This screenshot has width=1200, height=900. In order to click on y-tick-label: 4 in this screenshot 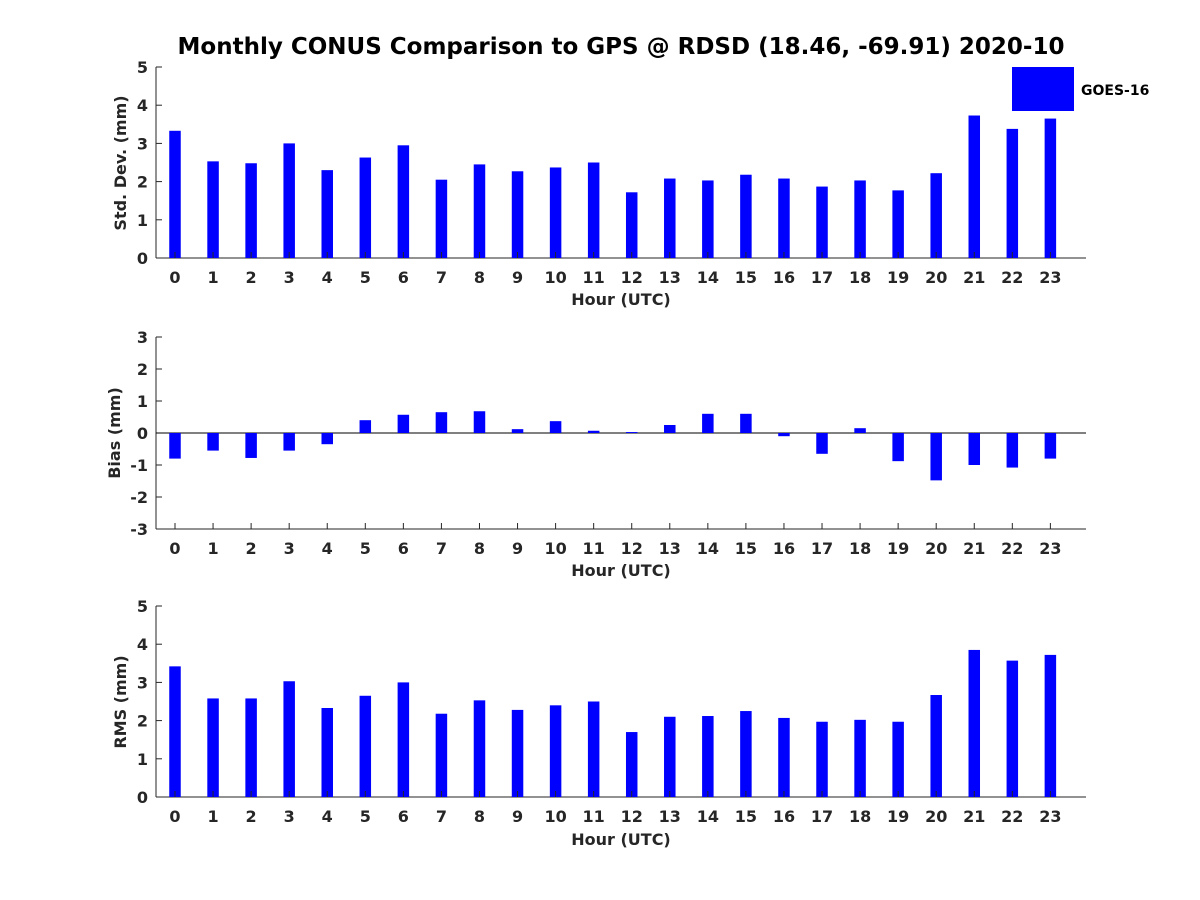, I will do `click(142, 644)`.